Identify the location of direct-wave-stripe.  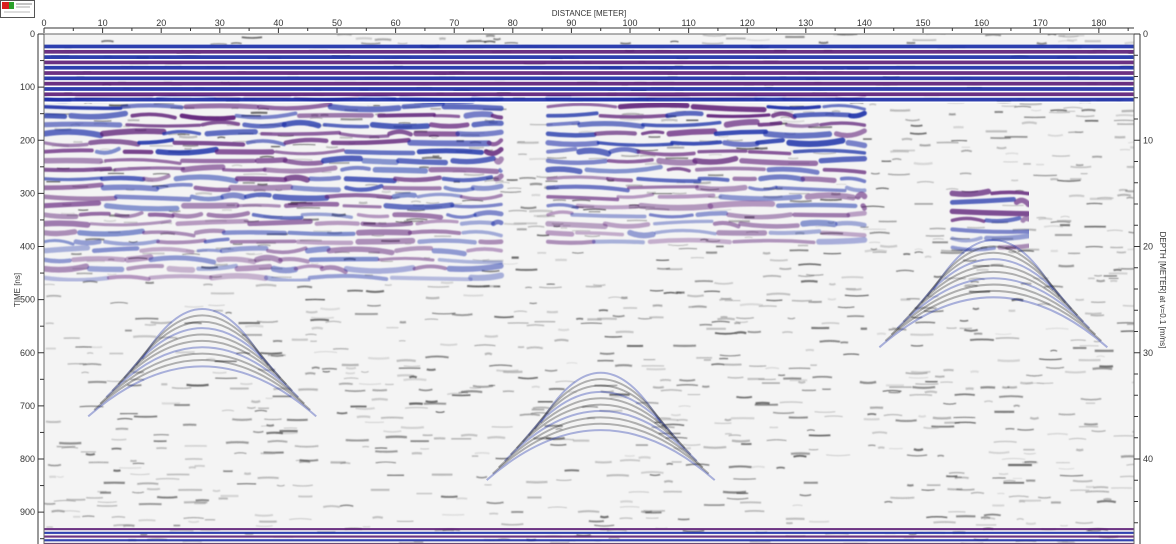
(589, 94).